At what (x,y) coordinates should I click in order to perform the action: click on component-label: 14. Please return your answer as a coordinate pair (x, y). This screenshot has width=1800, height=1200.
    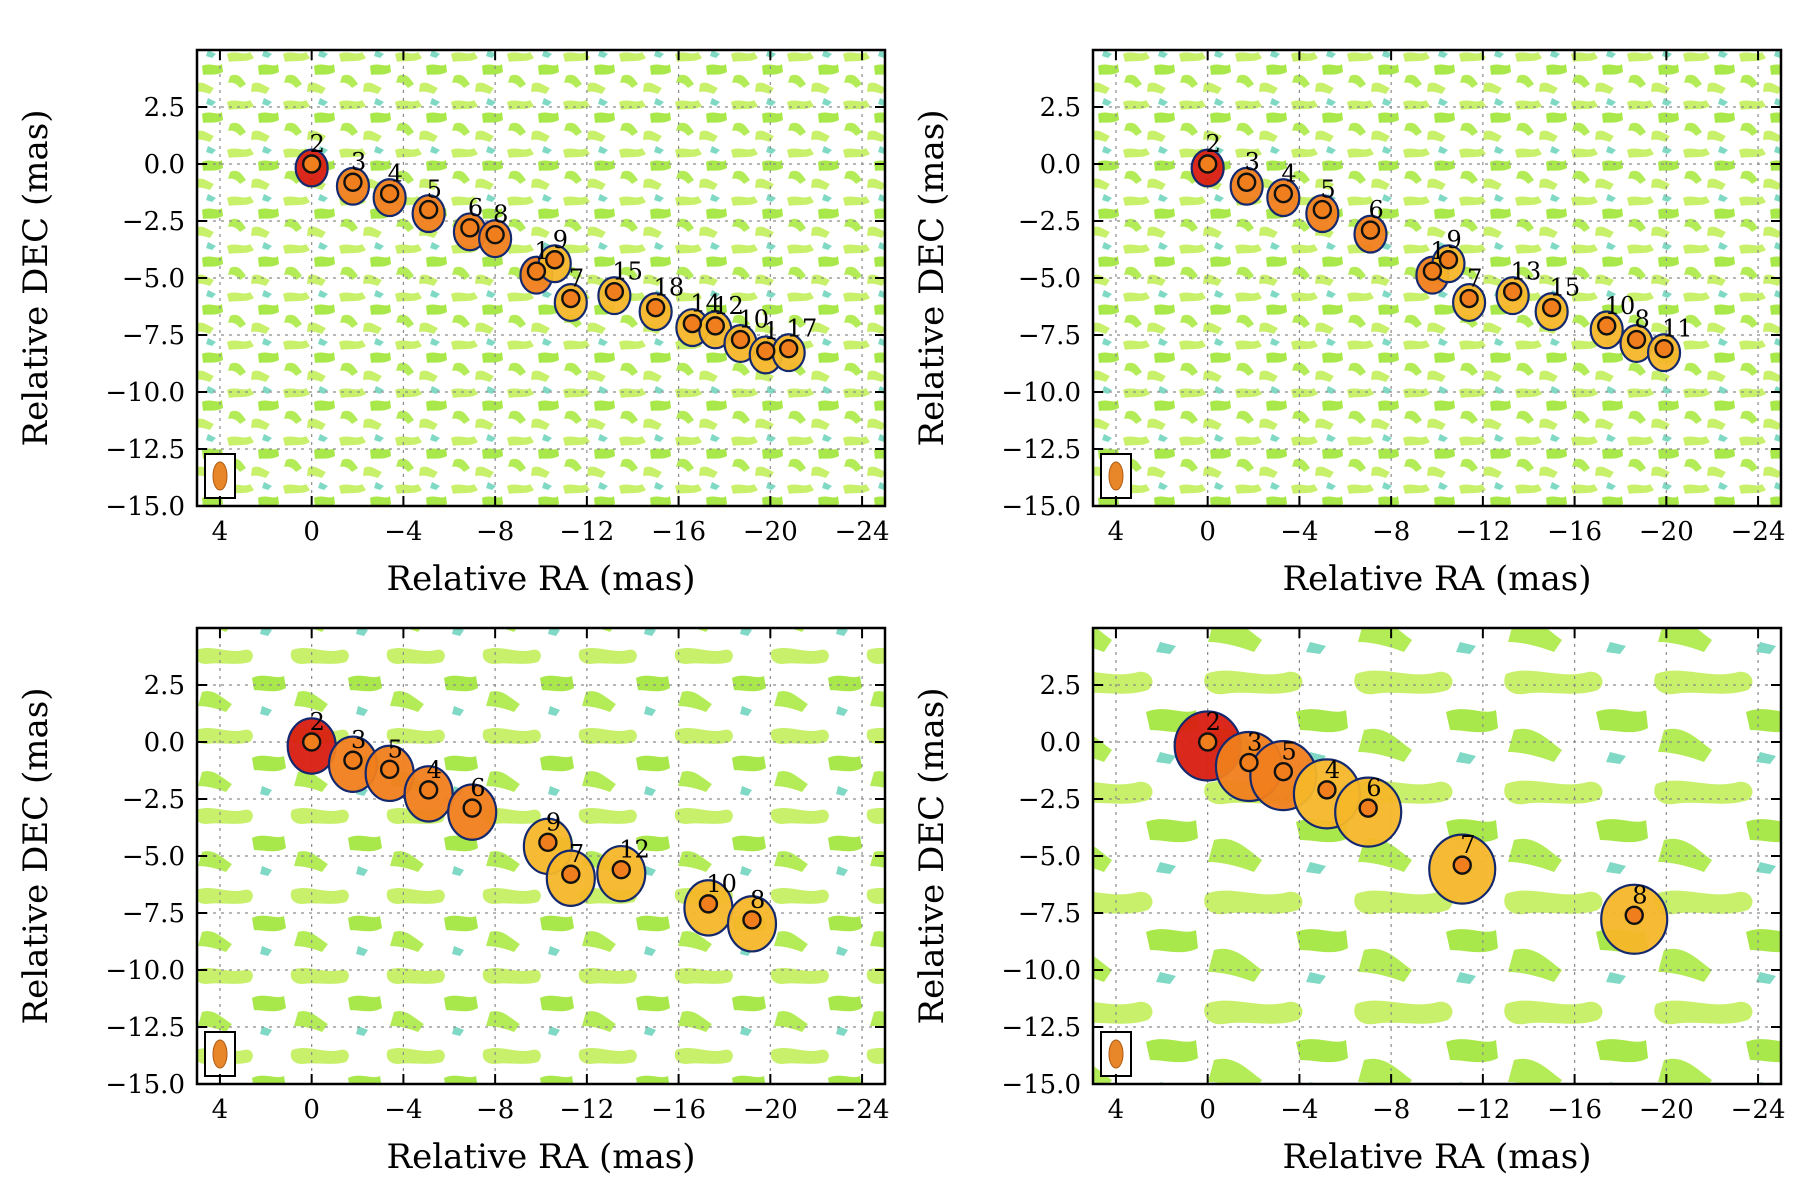
    Looking at the image, I should click on (705, 304).